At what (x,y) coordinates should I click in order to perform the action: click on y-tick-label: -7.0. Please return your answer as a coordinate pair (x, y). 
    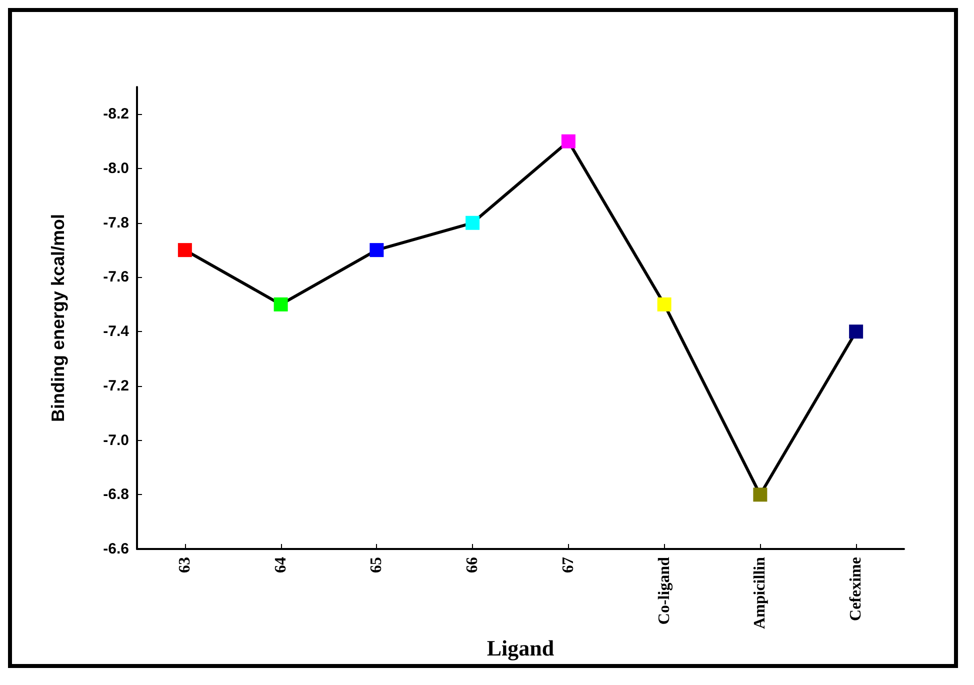
    Looking at the image, I should click on (116, 440).